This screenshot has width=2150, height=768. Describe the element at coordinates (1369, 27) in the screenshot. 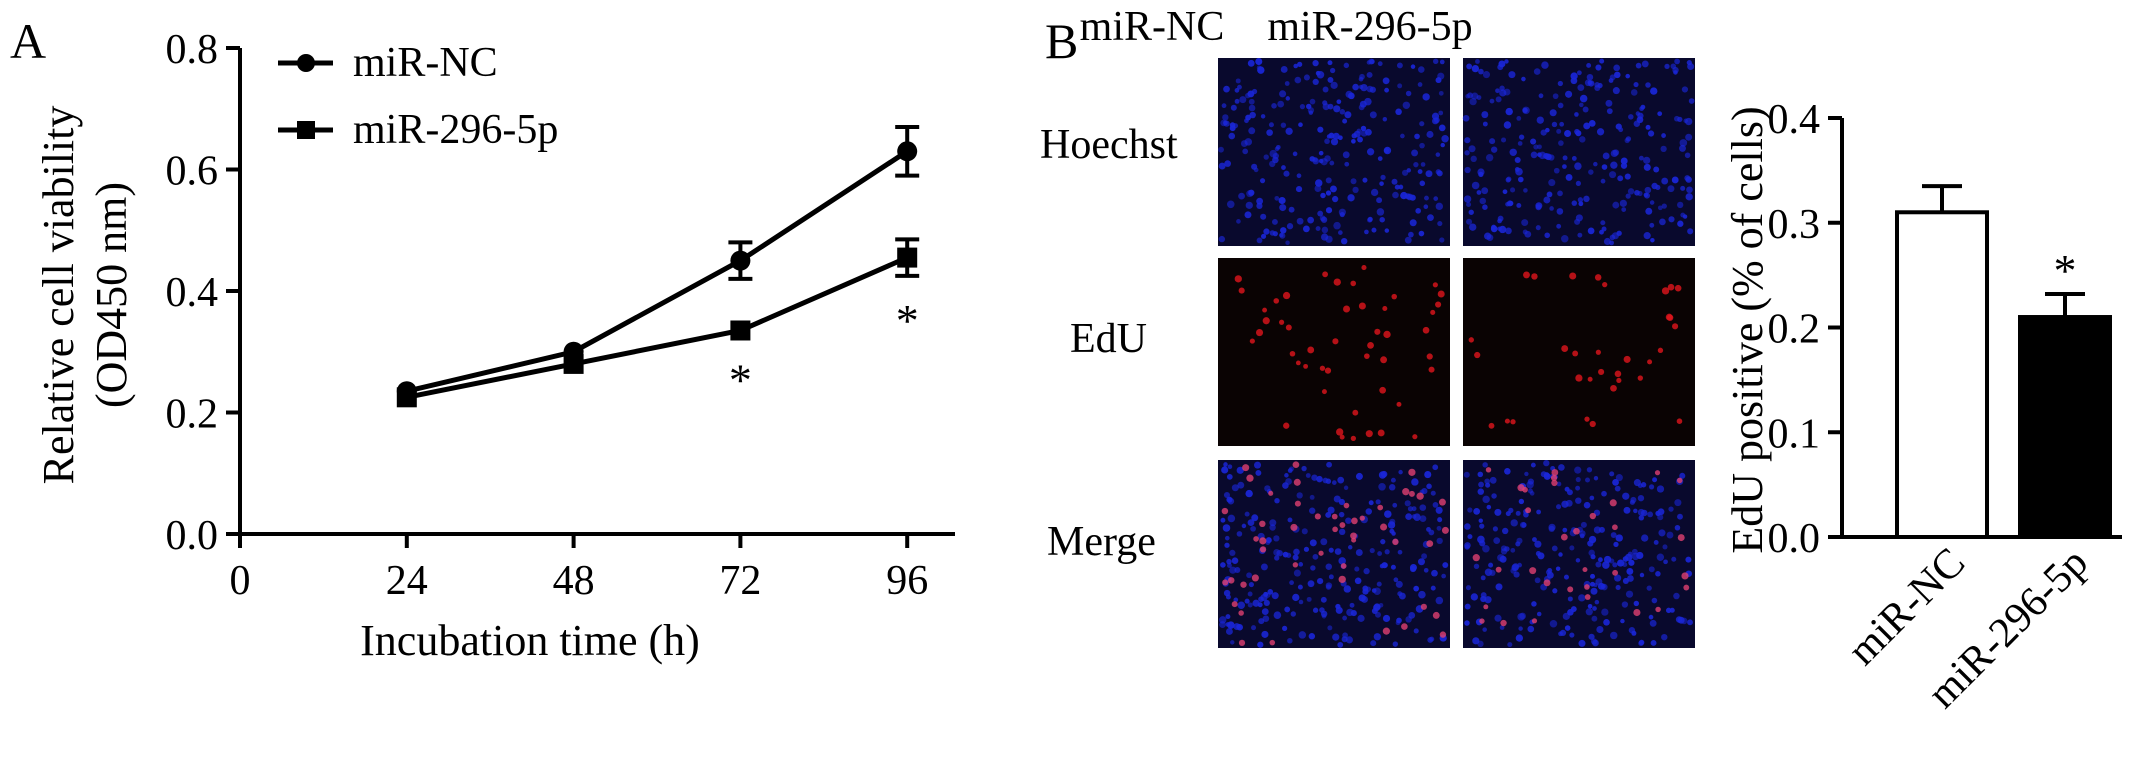

I see `micrograph-column-label-296: miR-296-5p` at that location.